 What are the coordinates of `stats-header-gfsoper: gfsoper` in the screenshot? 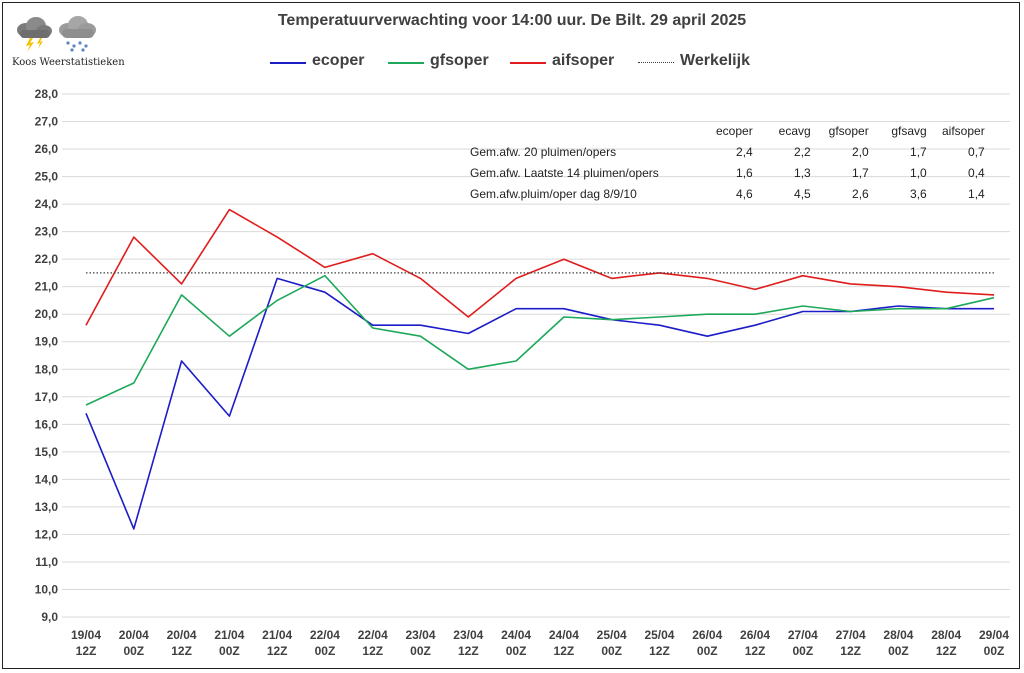 It's located at (848, 130).